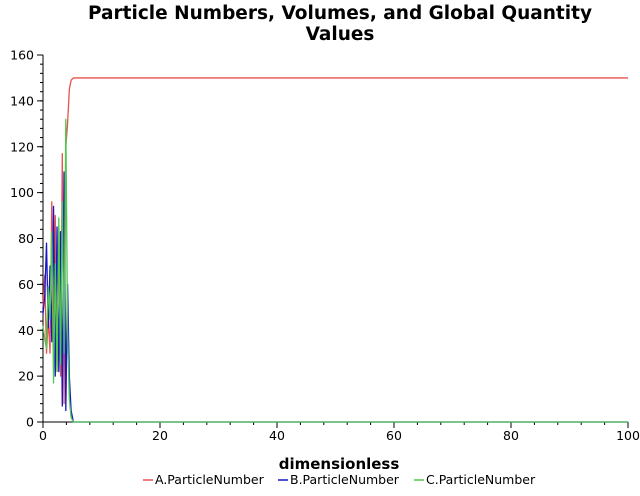  I want to click on y-tick-label: 40, so click(26, 330).